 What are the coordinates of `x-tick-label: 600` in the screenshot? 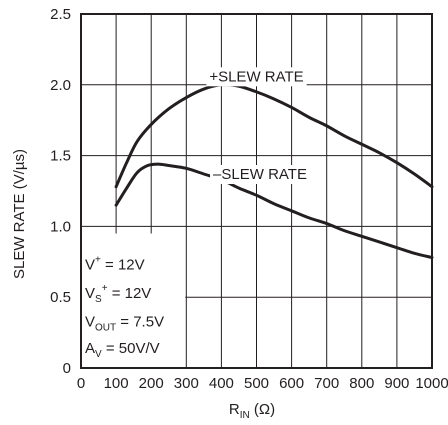 It's located at (291, 383).